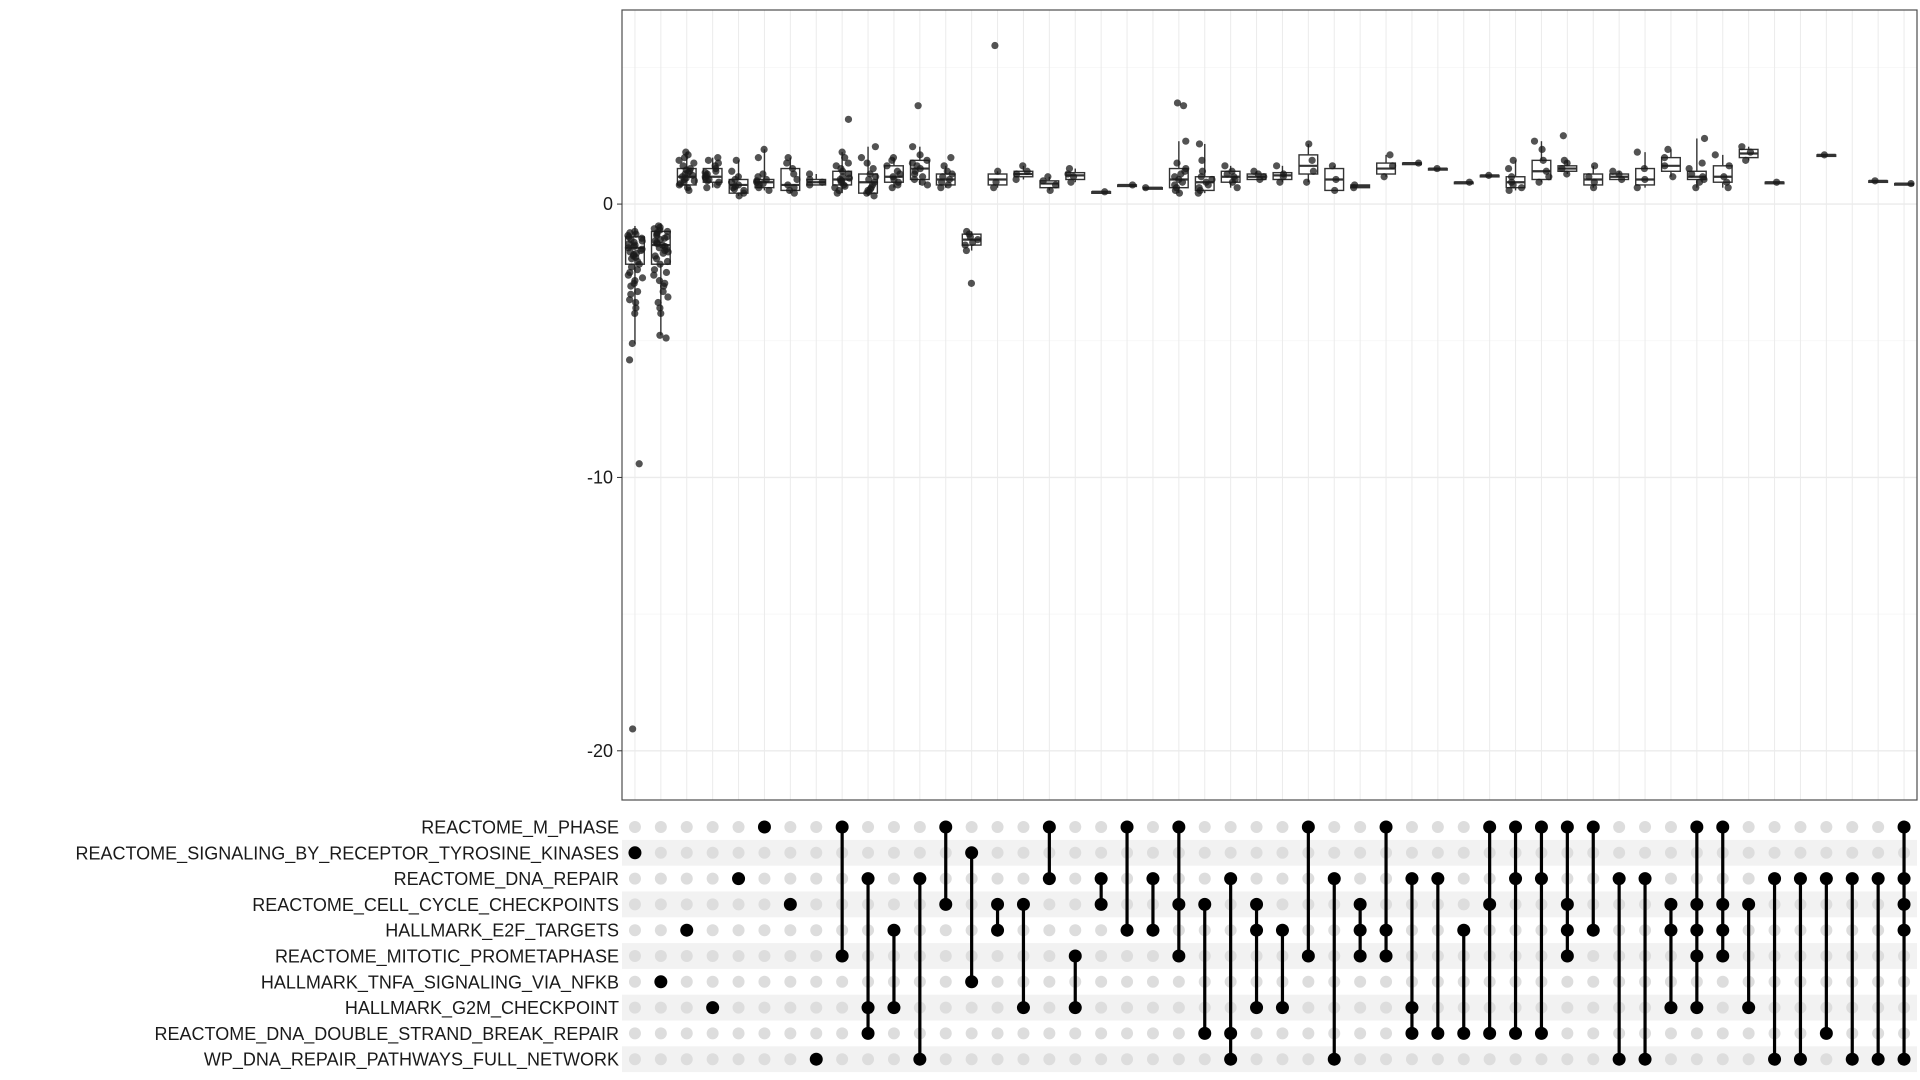 The height and width of the screenshot is (1080, 1920). Describe the element at coordinates (440, 982) in the screenshot. I see `set-label: HALLMARK_TNFA_SIGNALING_VIA_NFKB` at that location.